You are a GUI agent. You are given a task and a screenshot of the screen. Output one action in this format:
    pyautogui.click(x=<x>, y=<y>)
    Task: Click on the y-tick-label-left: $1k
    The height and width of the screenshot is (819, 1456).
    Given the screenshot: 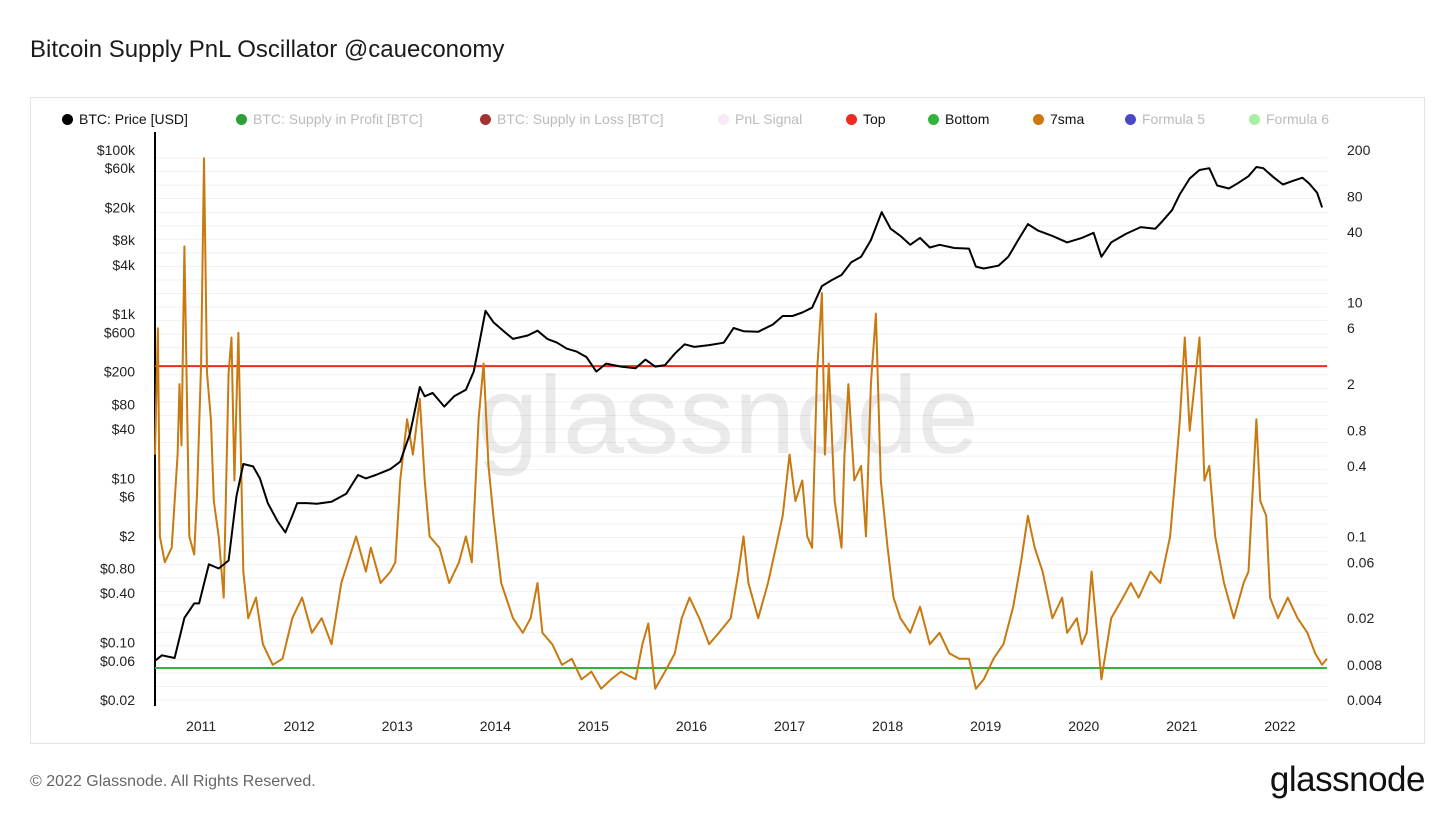 What is the action you would take?
    pyautogui.click(x=124, y=314)
    